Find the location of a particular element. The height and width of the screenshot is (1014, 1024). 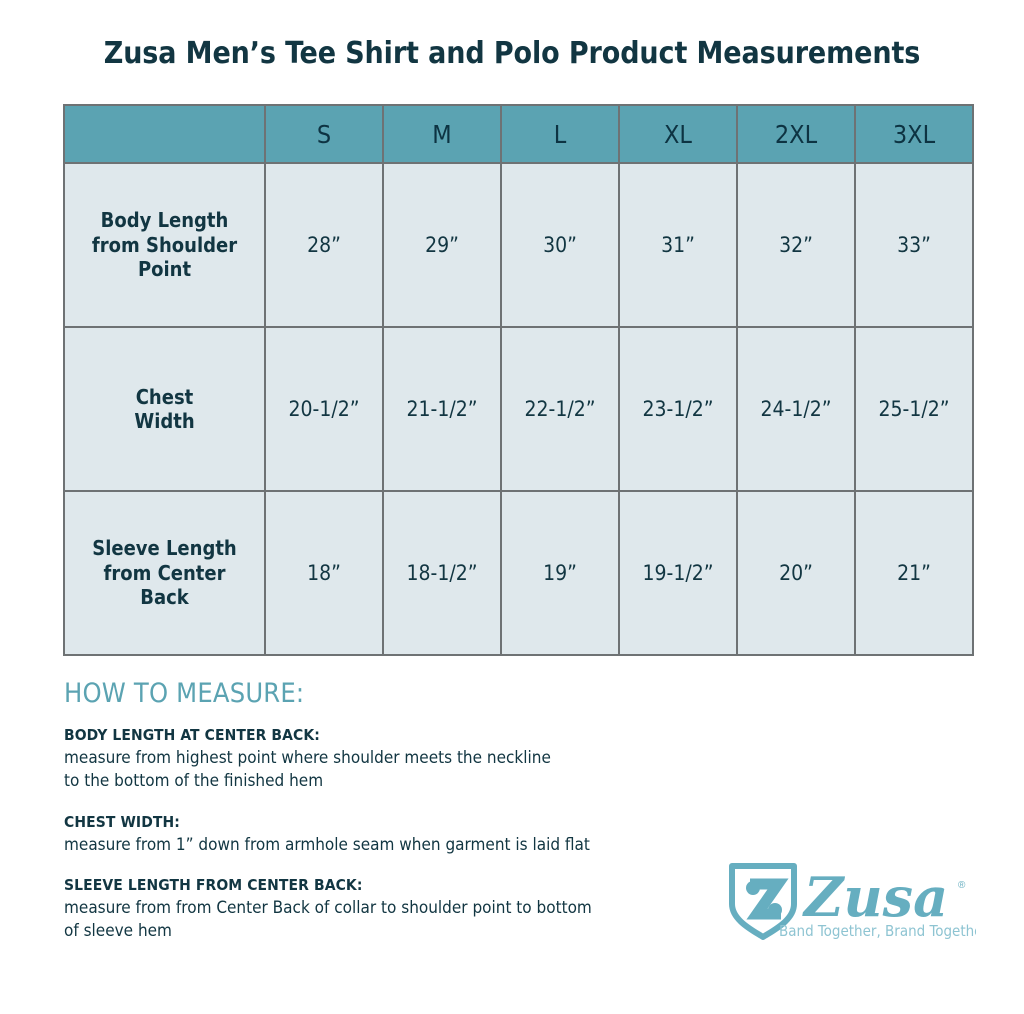

logo-wordmark: Zusa is located at coordinates (875, 897).